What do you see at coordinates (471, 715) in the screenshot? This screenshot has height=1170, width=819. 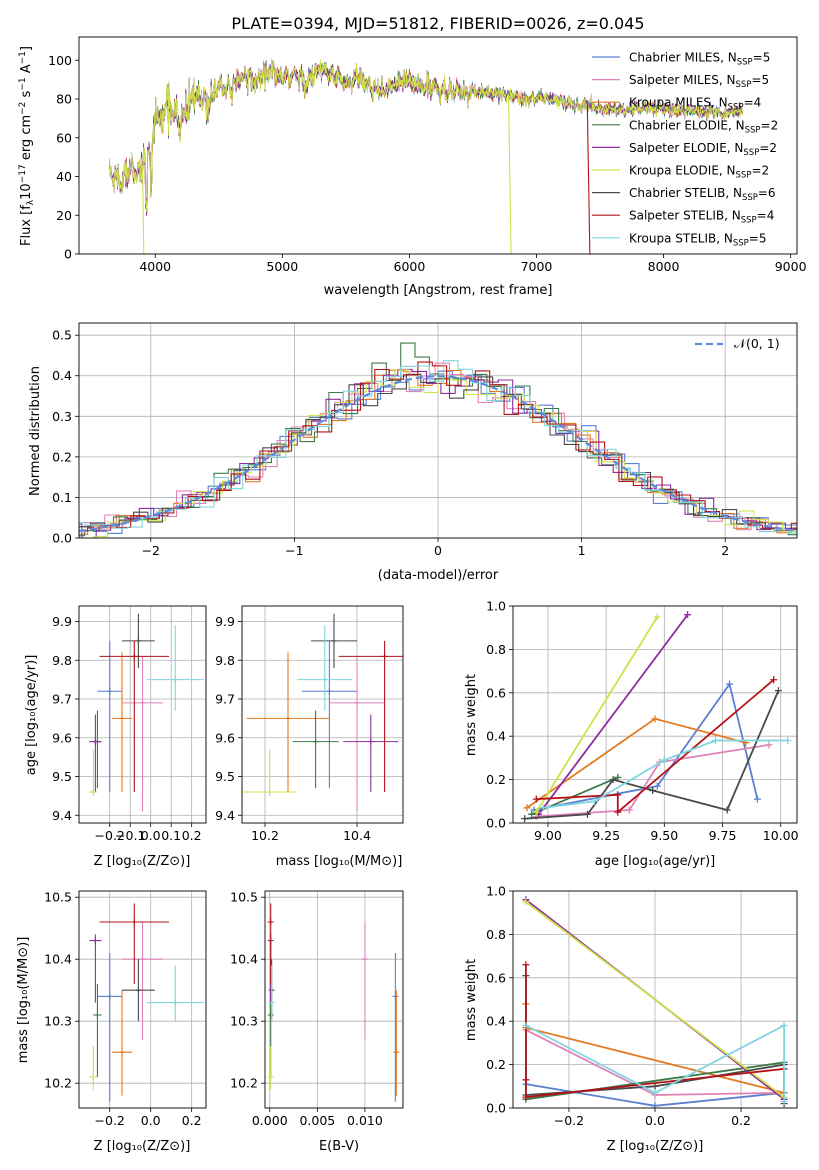 I see `y-axis-label: mass weight` at bounding box center [471, 715].